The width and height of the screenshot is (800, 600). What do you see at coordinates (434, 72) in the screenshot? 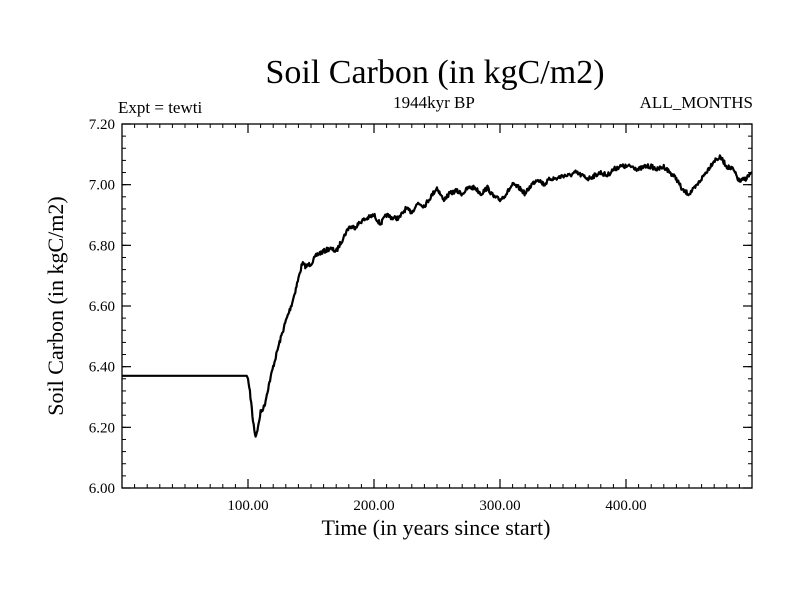
I see `chart-title: Soil Carbon (in kgC/m2)` at bounding box center [434, 72].